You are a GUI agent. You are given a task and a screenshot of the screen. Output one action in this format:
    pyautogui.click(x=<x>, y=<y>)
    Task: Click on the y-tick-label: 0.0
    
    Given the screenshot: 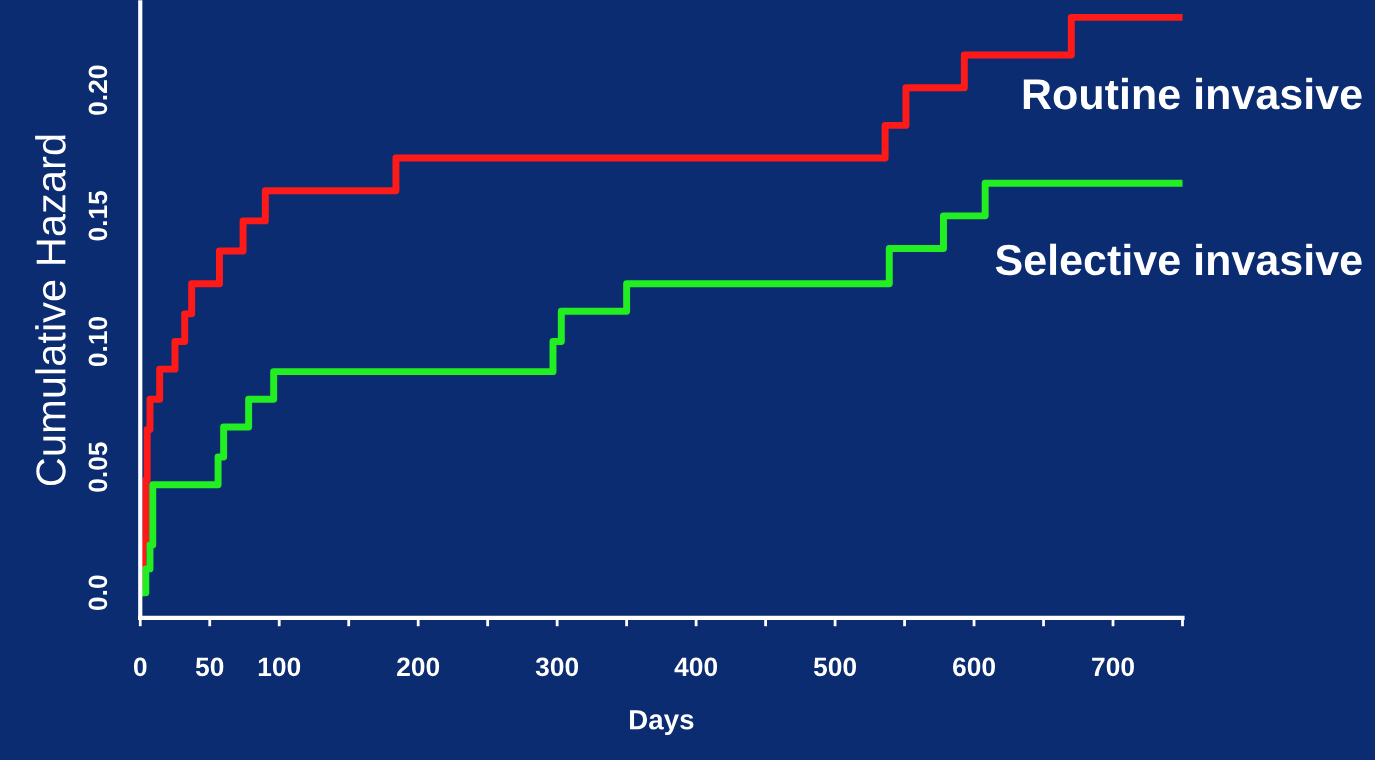 What is the action you would take?
    pyautogui.click(x=98, y=593)
    